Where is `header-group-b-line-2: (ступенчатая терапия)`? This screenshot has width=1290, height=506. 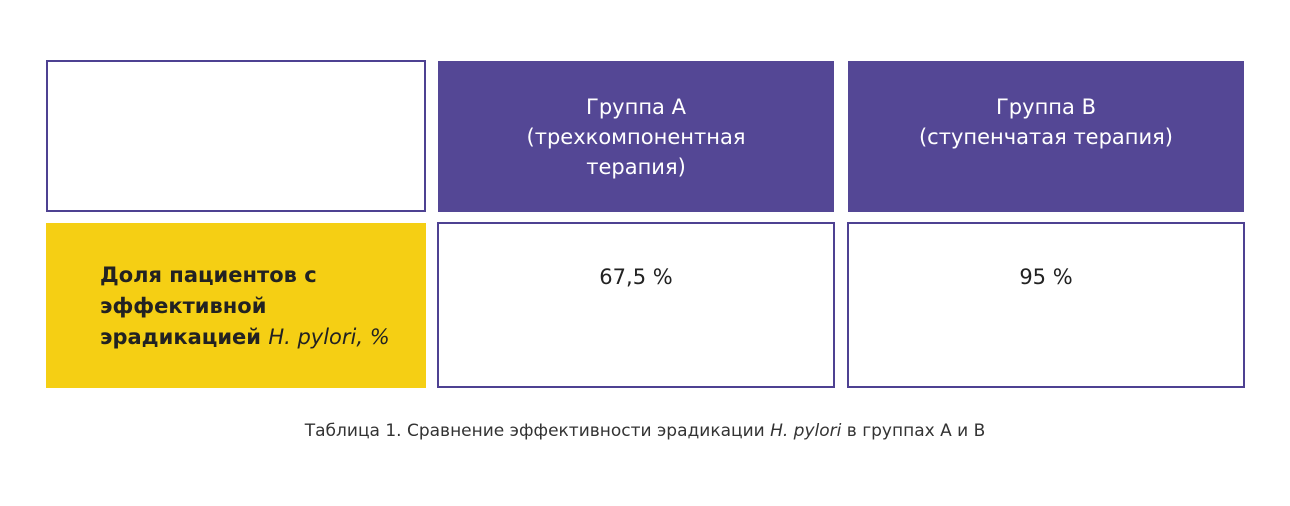
header-group-b-line-2: (ступенчатая терапия) is located at coordinates (1046, 137).